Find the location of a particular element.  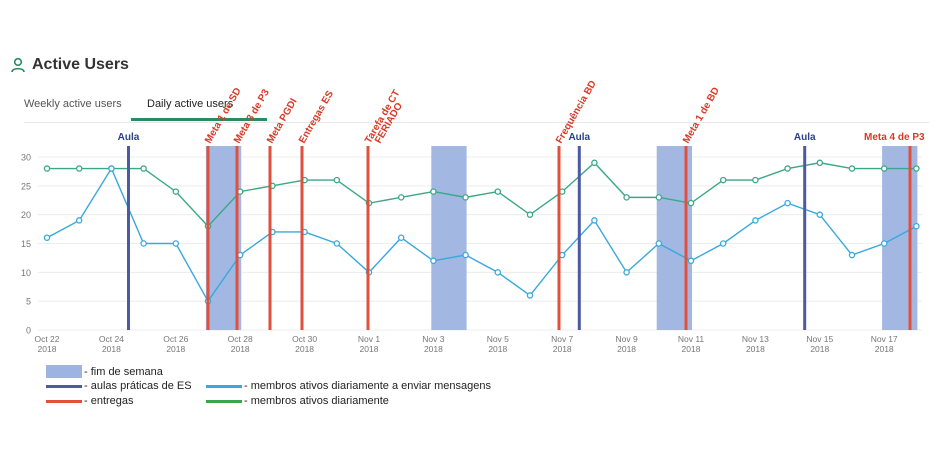

x-tick-label: Nov 1 is located at coordinates (369, 339).